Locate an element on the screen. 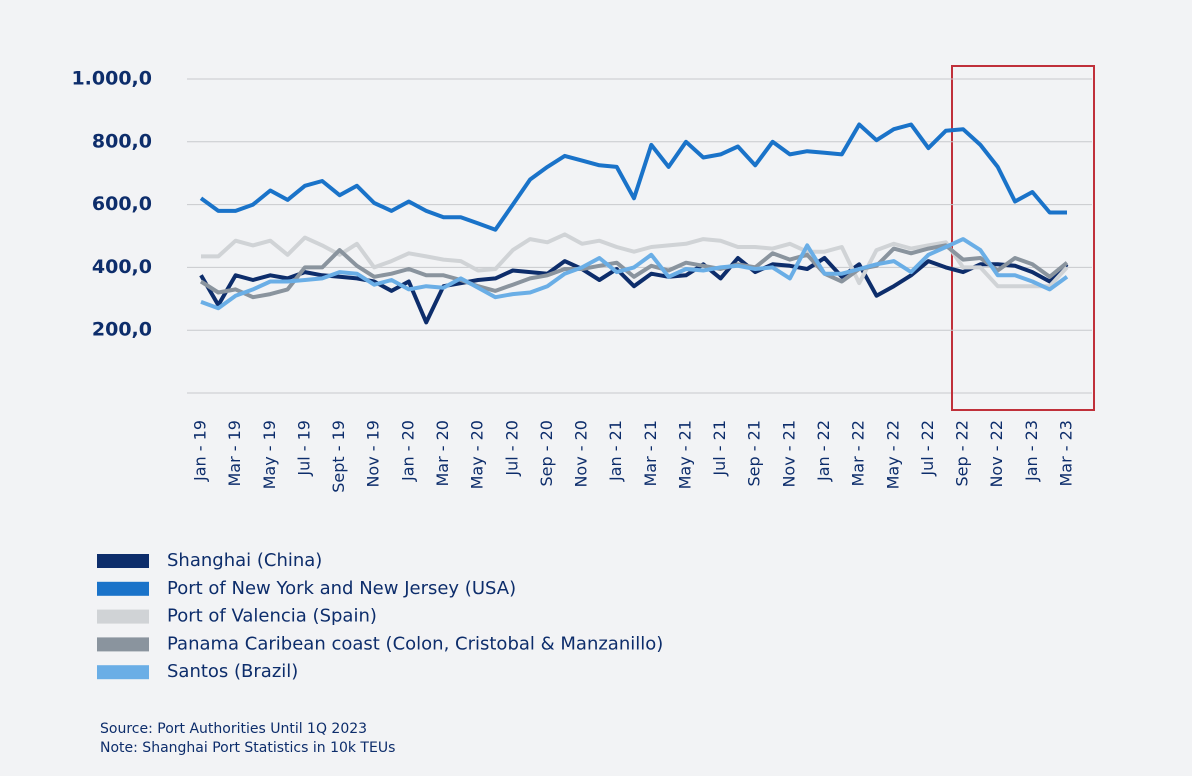 Image resolution: width=1192 pixels, height=776 pixels. x-tick-label: Mar - 21 is located at coordinates (650, 453).